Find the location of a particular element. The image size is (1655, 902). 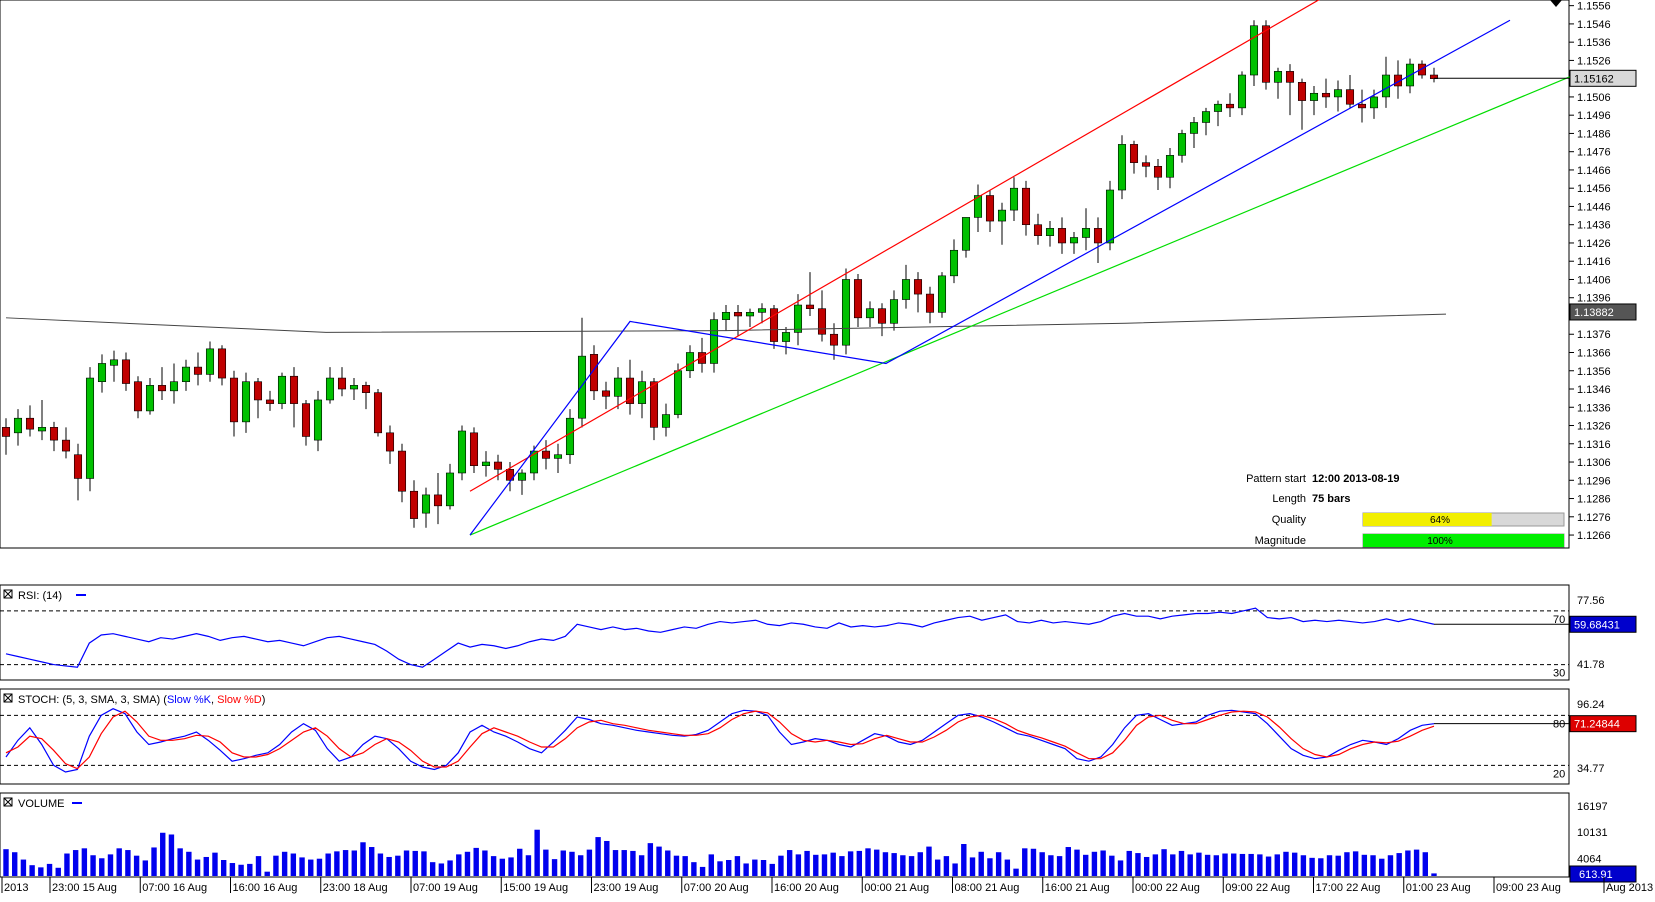

rsi-header: RSI: (14) is located at coordinates (44, 595).